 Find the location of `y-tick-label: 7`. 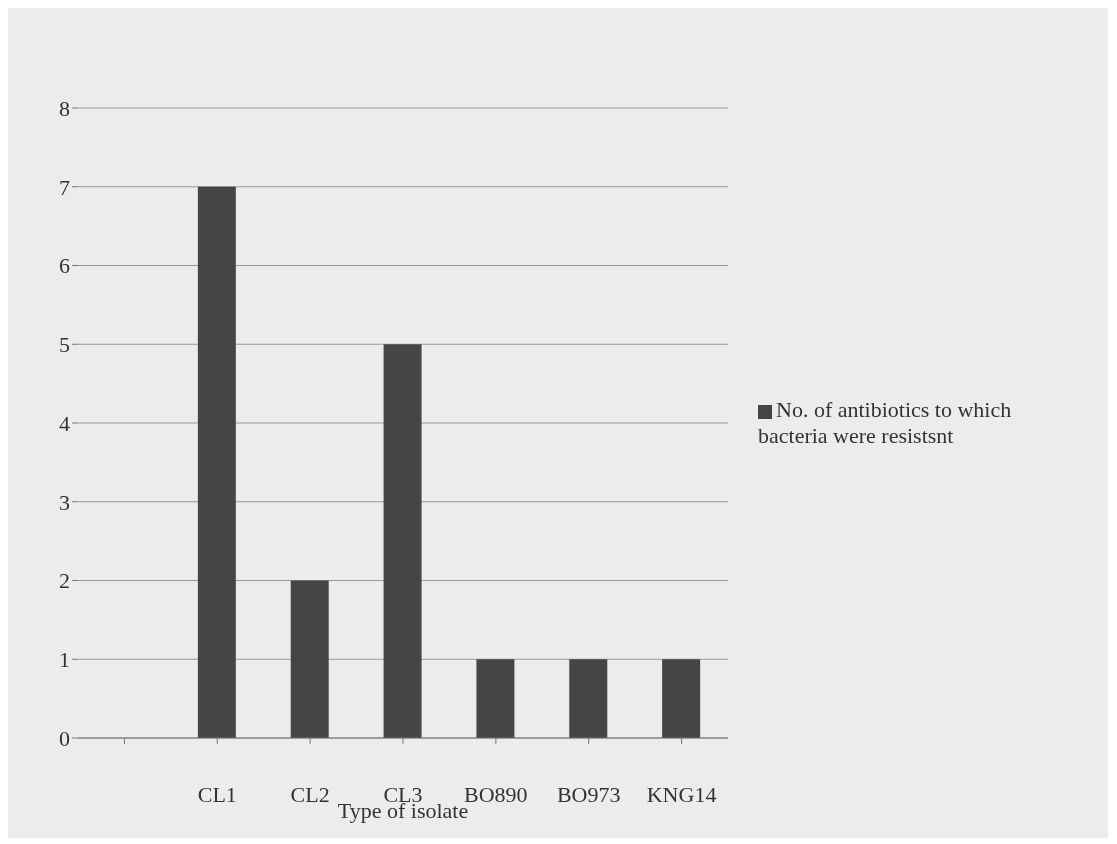

y-tick-label: 7 is located at coordinates (64, 187).